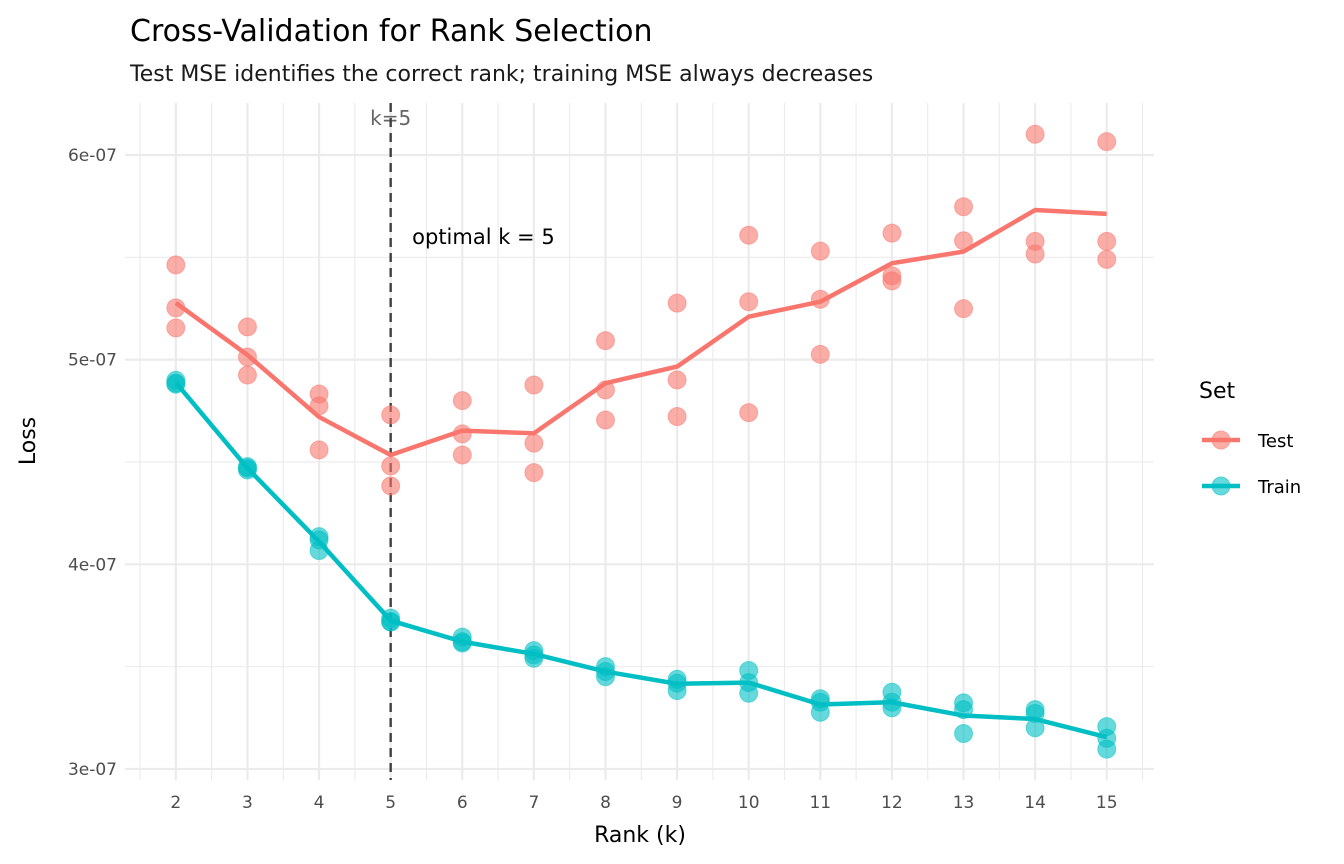 The height and width of the screenshot is (864, 1344). Describe the element at coordinates (390, 441) in the screenshot. I see `reference-line-group: k=5` at that location.